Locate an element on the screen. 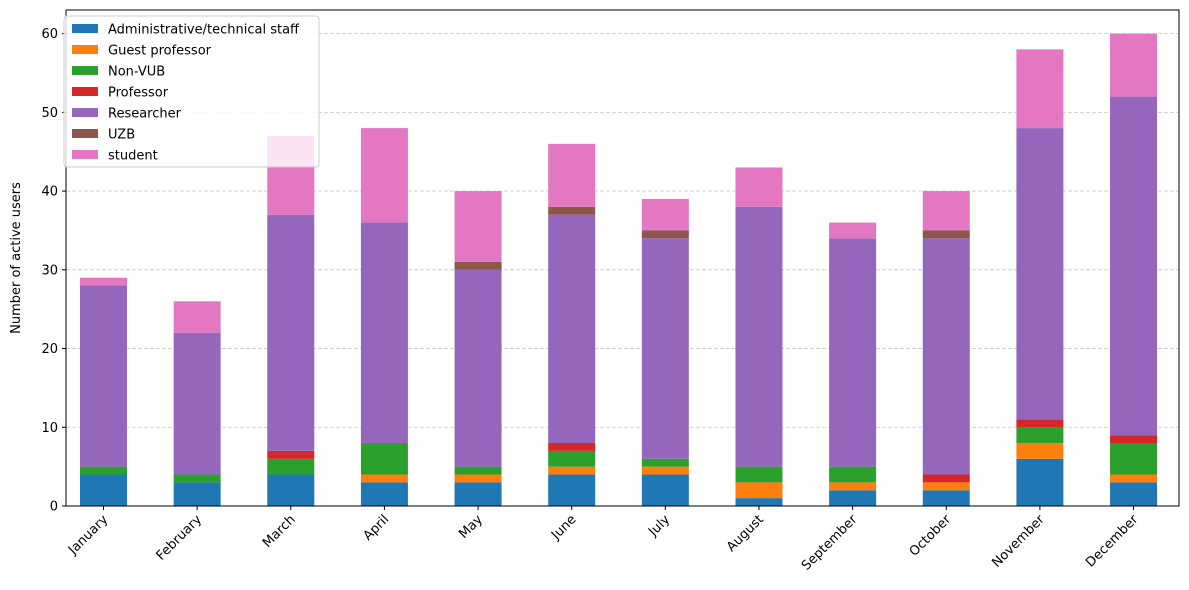  bar-segment-researcher-july is located at coordinates (665, 348).